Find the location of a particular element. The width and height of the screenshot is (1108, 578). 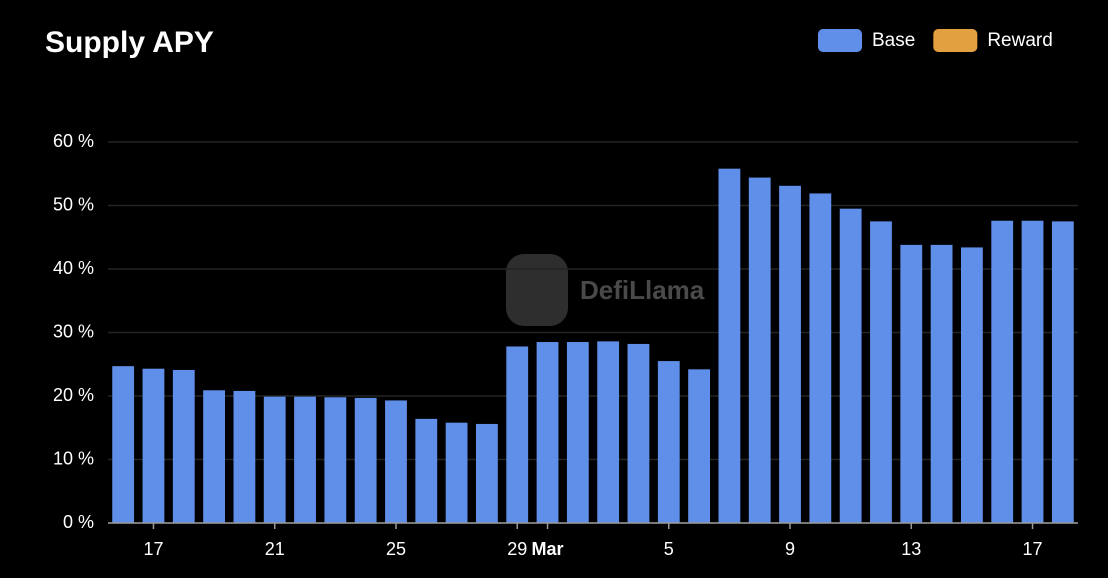

x-tick-label: 5 is located at coordinates (669, 549).